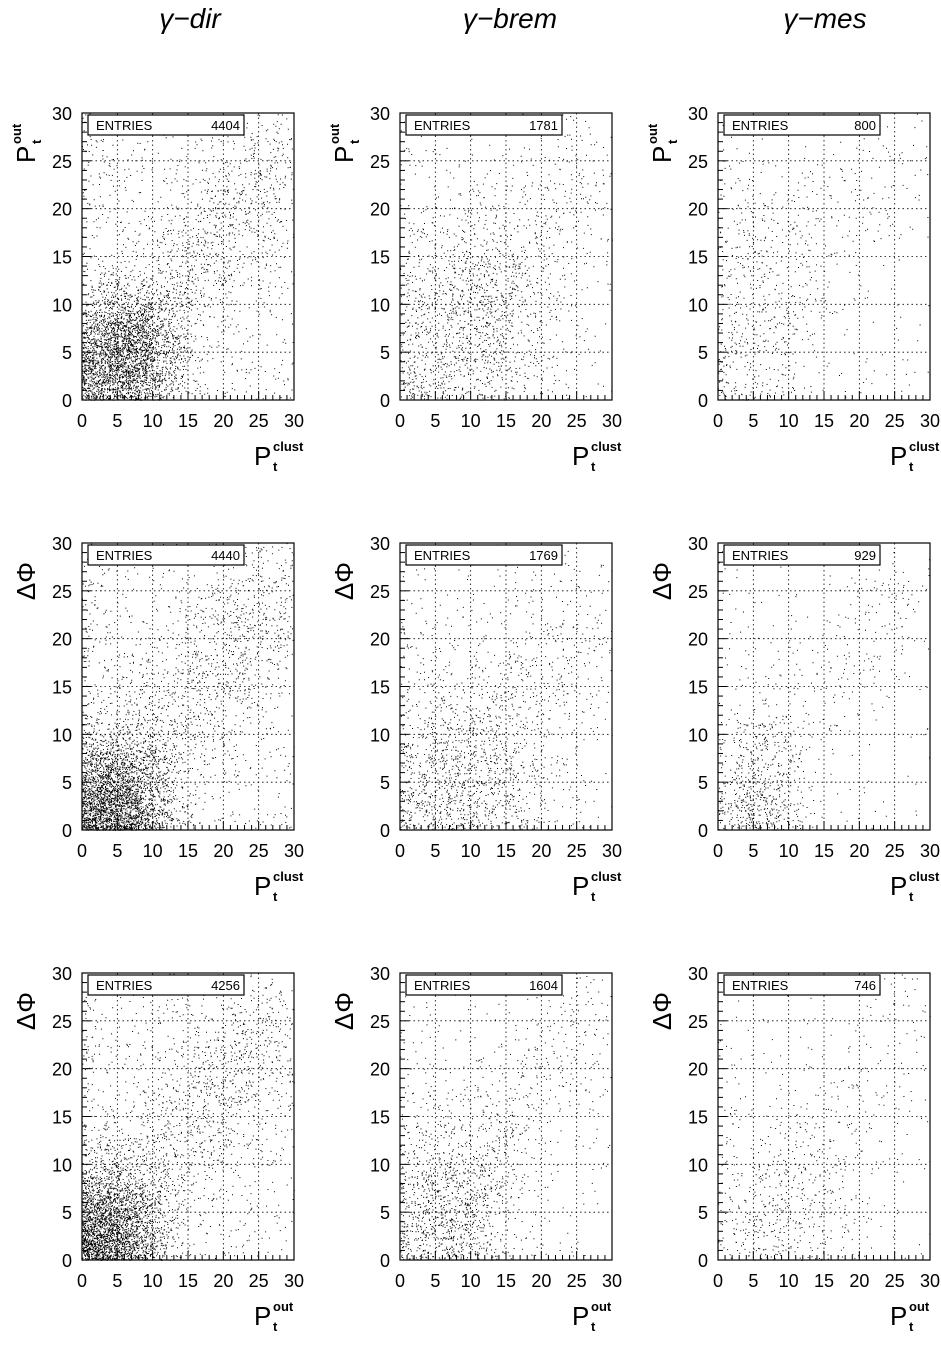 This screenshot has height=1349, width=941. What do you see at coordinates (652, 133) in the screenshot?
I see `y-axis-label-sup: out` at bounding box center [652, 133].